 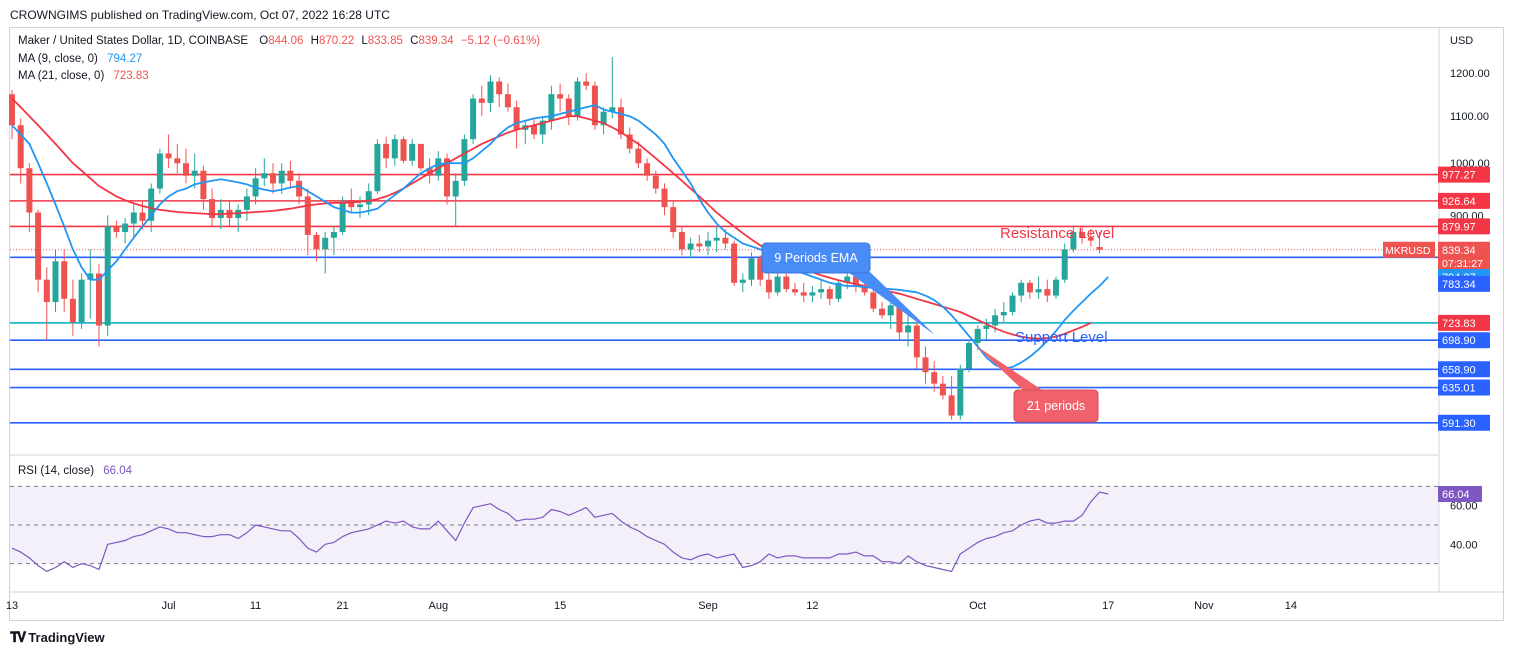 I want to click on price-tag-783.34-bg, so click(x=1464, y=283).